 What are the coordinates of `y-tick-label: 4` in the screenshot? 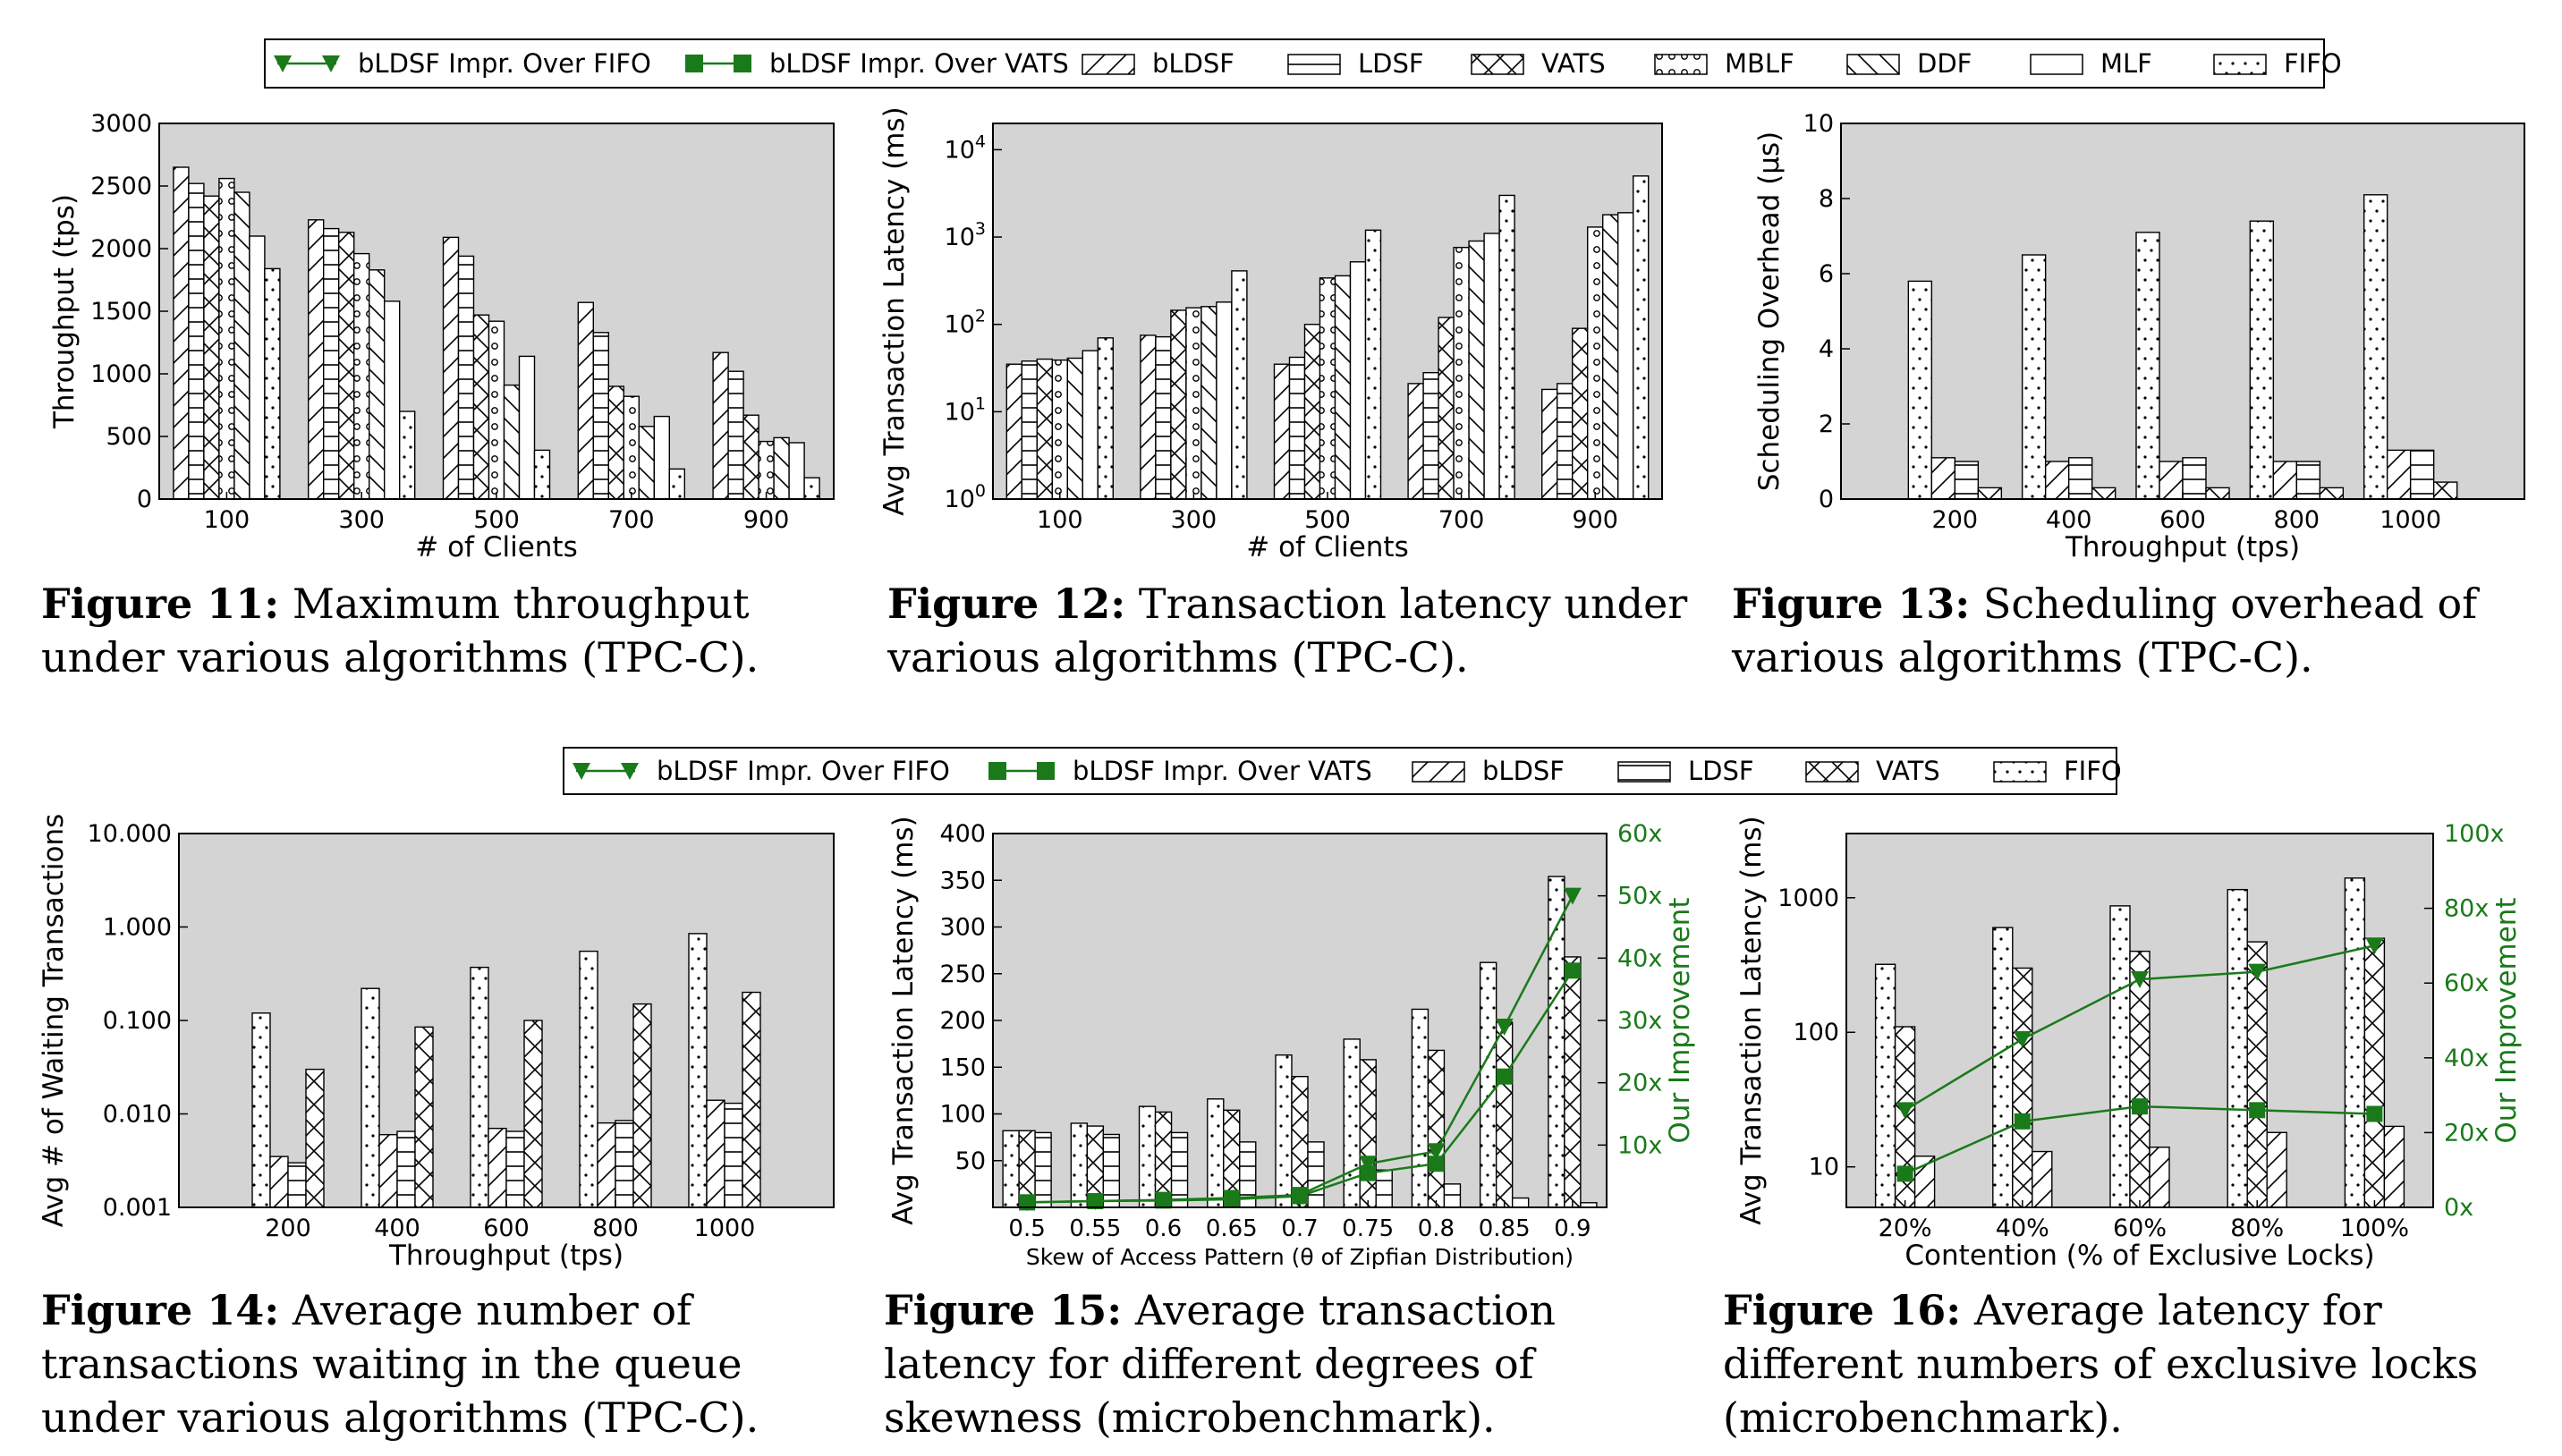 It's located at (1826, 349).